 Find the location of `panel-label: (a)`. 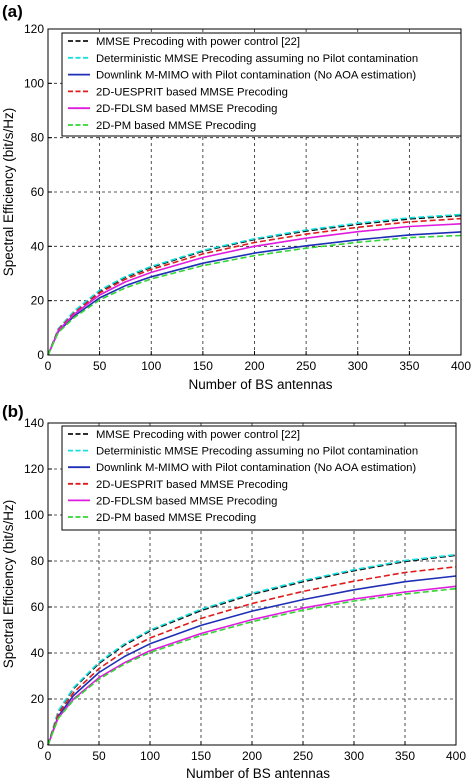

panel-label: (a) is located at coordinates (12, 11).